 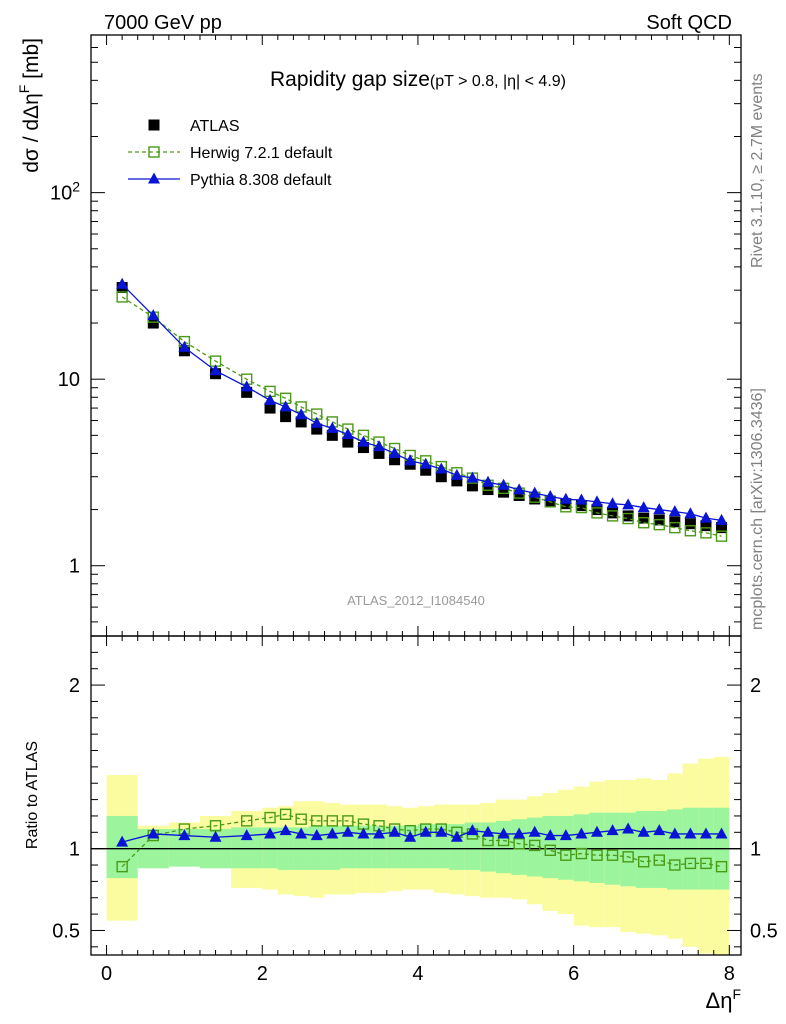 I want to click on chart-title: Rapidity gap size(pT > 0.8, |η| < 4.9), so click(x=418, y=79).